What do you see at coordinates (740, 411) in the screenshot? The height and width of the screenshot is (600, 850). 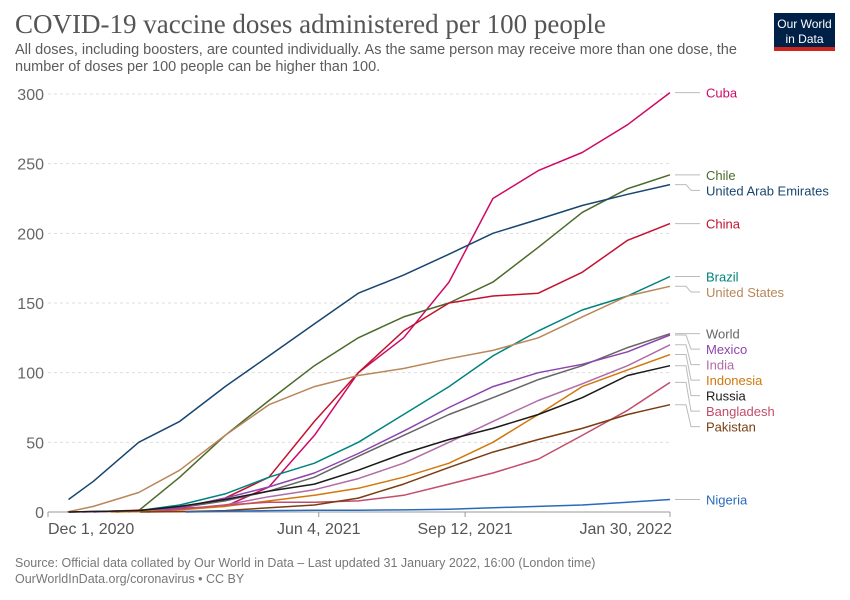 I see `series-label: Bangladesh` at bounding box center [740, 411].